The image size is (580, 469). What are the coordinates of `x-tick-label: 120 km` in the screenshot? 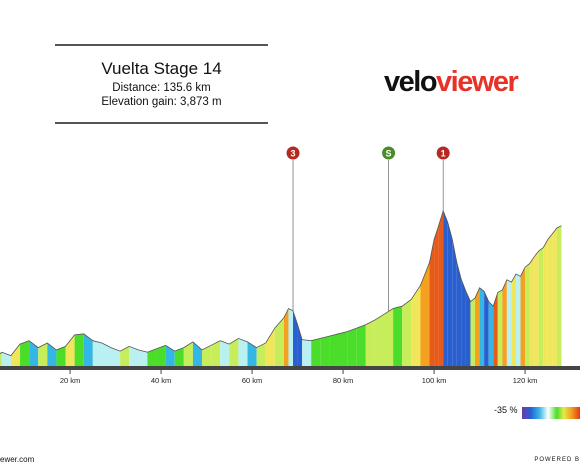 It's located at (525, 380).